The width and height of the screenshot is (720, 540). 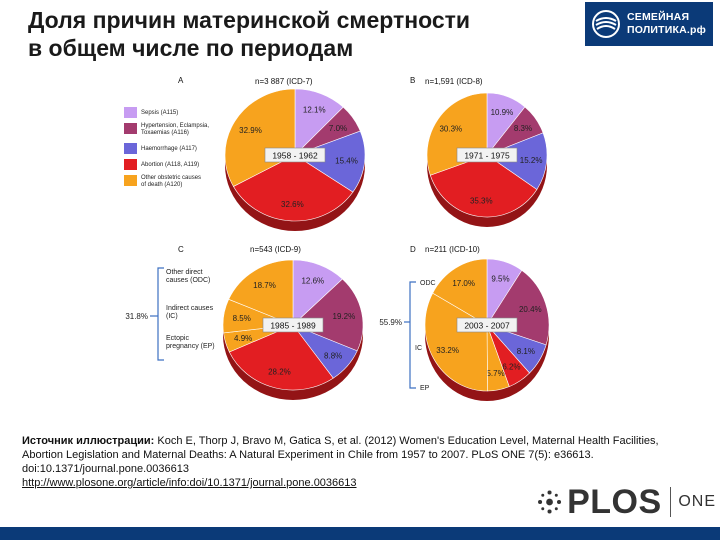 I want to click on bracket-d, so click(x=412, y=335).